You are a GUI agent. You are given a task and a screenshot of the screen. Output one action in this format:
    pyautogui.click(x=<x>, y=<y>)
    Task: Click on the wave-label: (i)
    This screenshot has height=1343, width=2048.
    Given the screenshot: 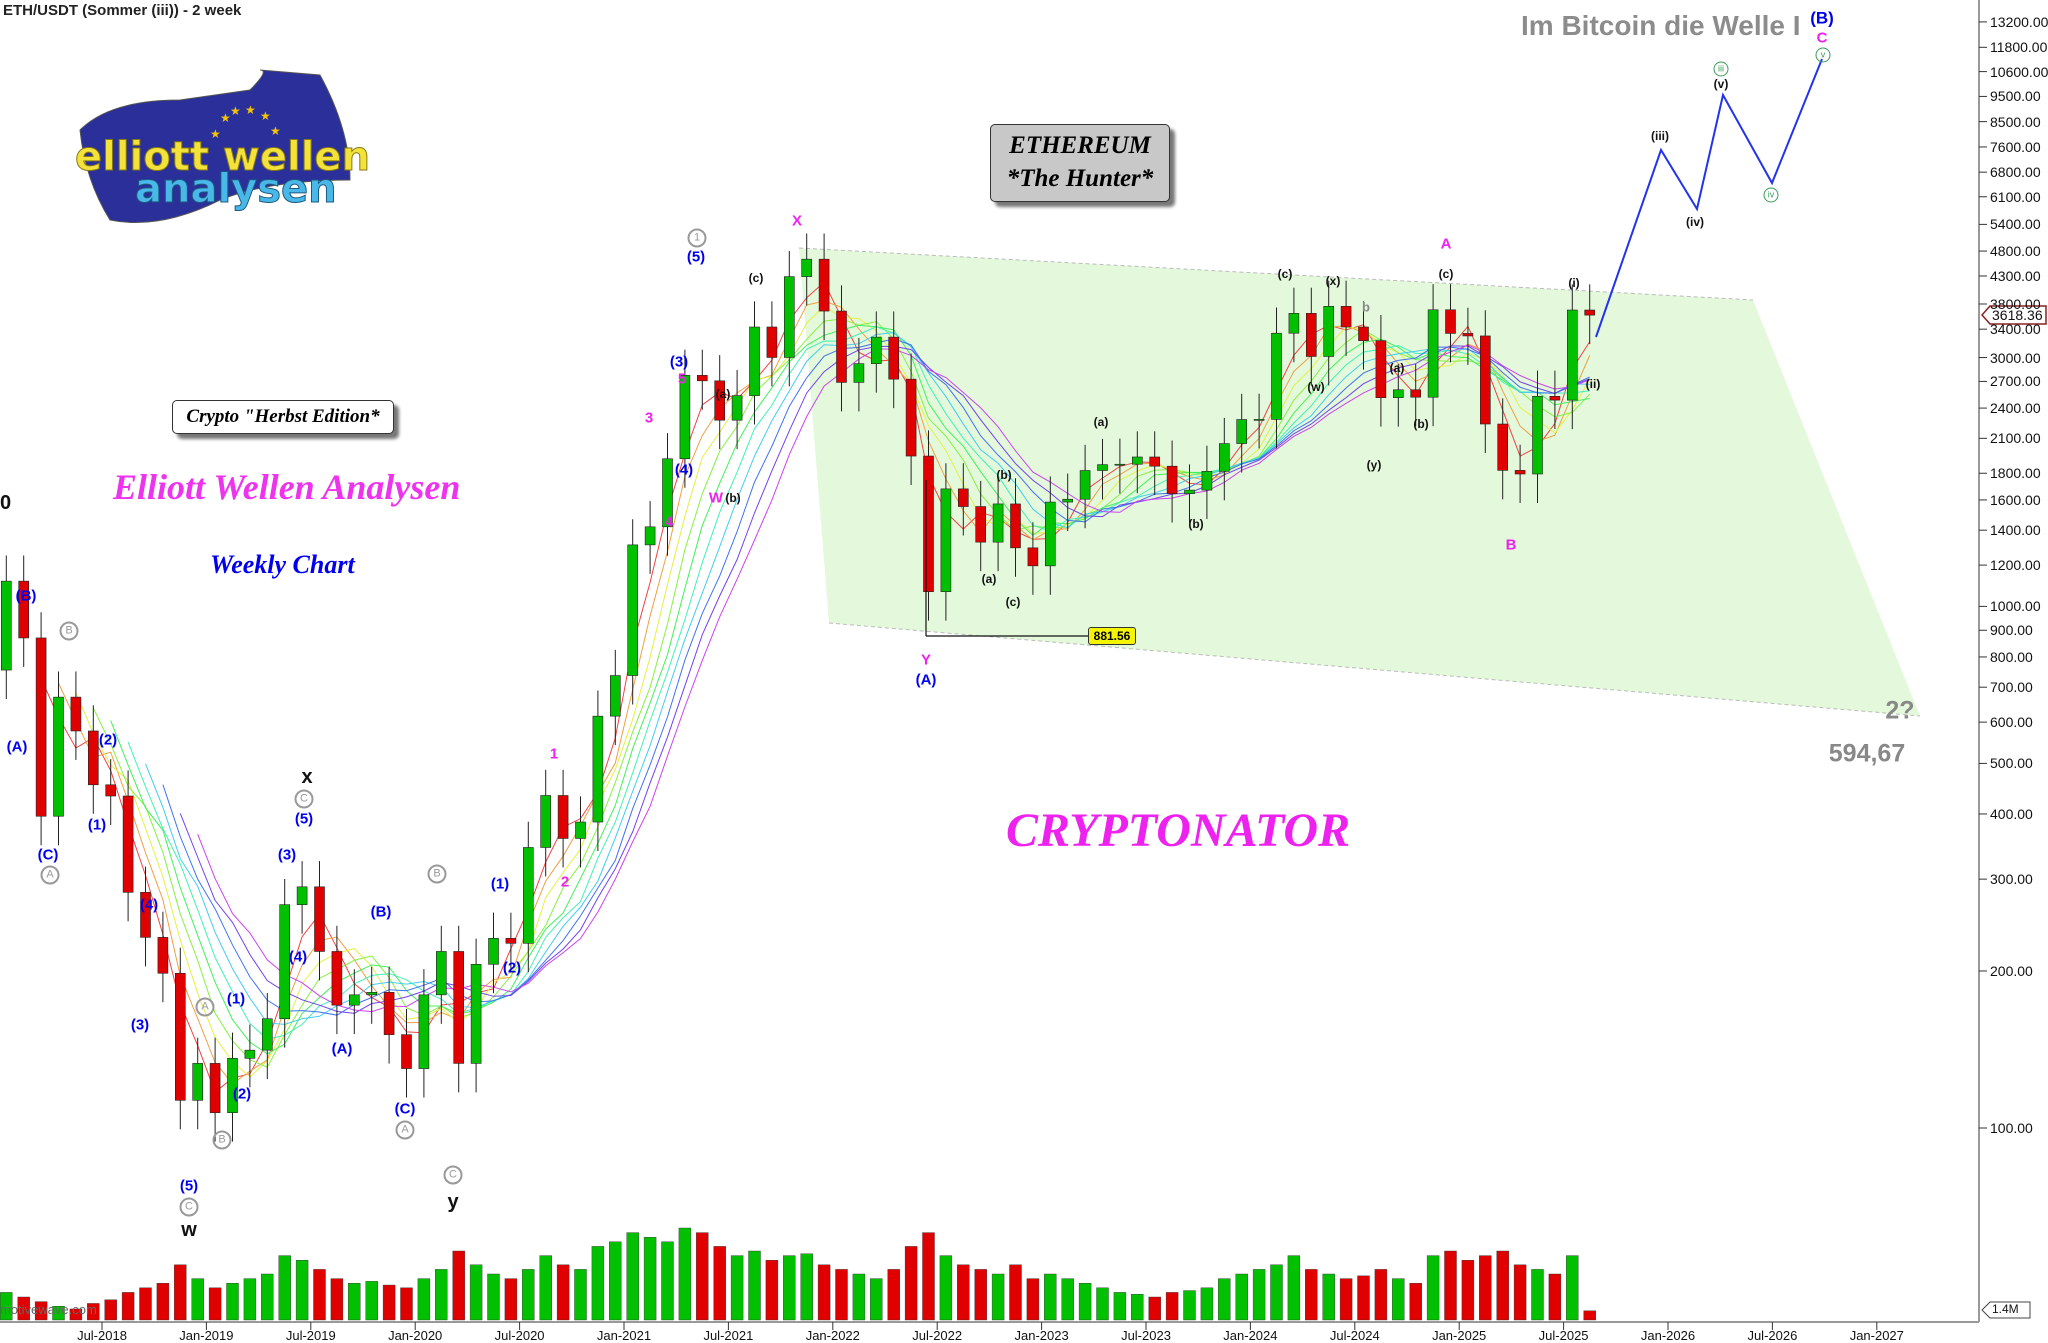 What is the action you would take?
    pyautogui.click(x=1574, y=283)
    